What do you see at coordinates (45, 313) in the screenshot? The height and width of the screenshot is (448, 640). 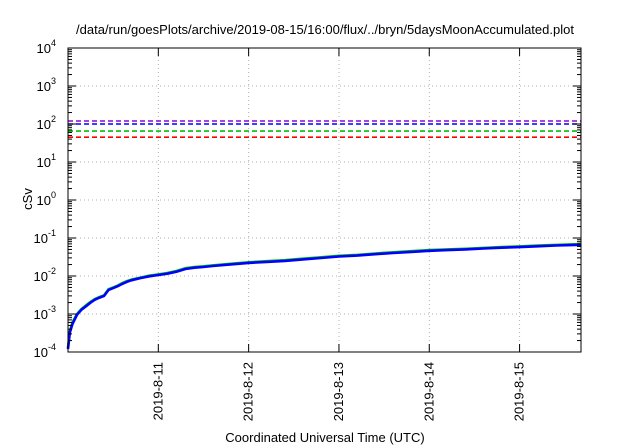 I see `y-tick-label: 10⁻³` at bounding box center [45, 313].